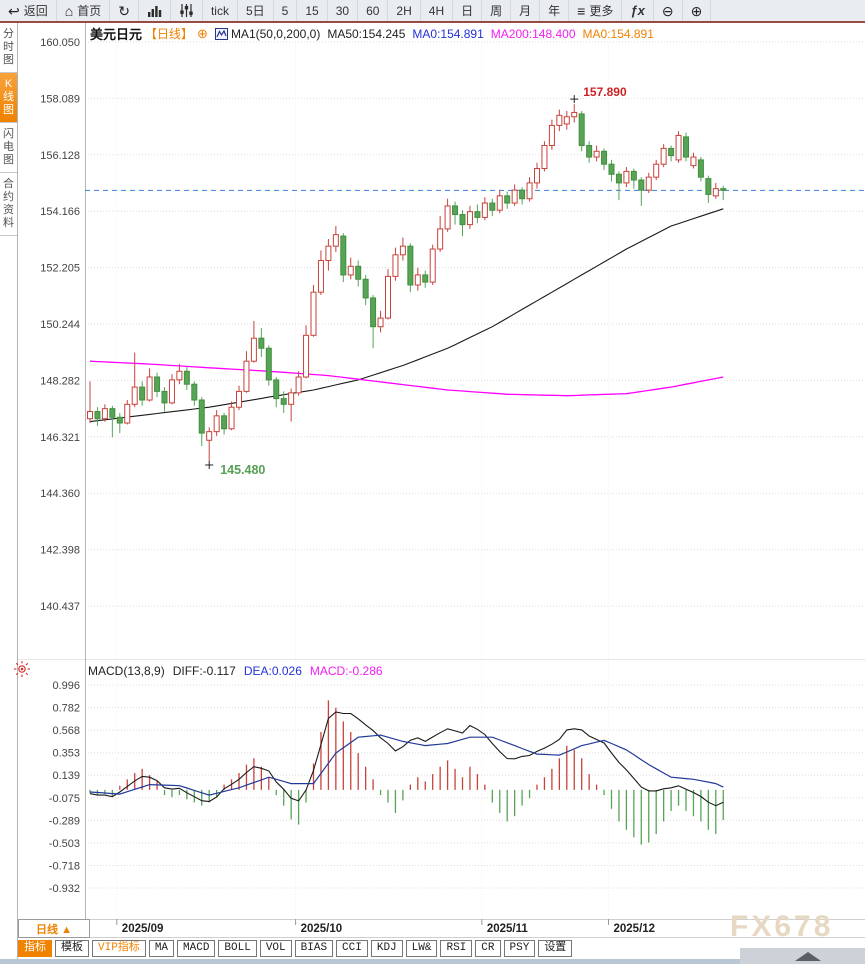 The image size is (865, 964). I want to click on x-axis-labels: 2025/09 2025/10 2025/11 2025/12, so click(386, 927).